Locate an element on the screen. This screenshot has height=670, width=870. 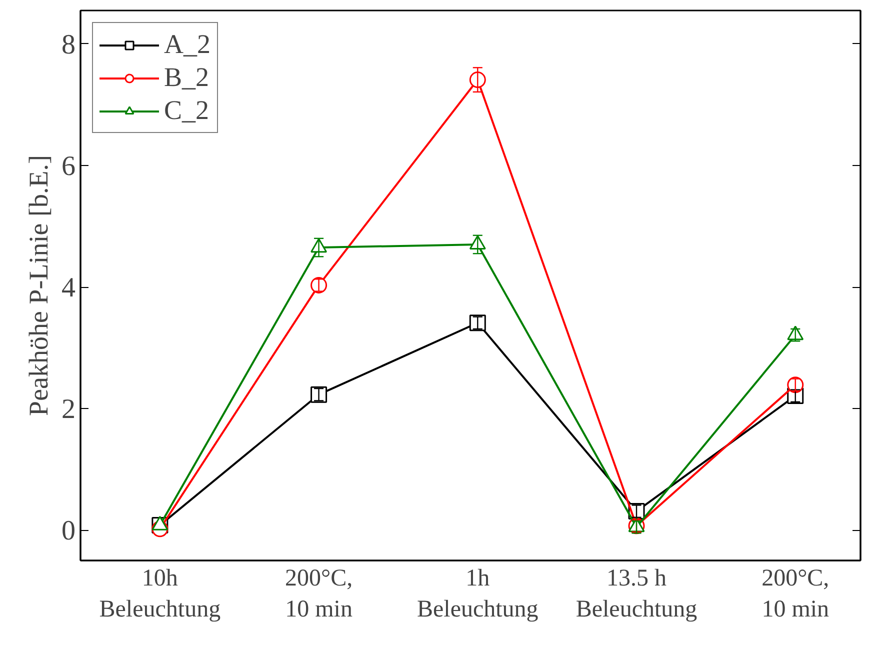
y-tick-label: 6 is located at coordinates (69, 166).